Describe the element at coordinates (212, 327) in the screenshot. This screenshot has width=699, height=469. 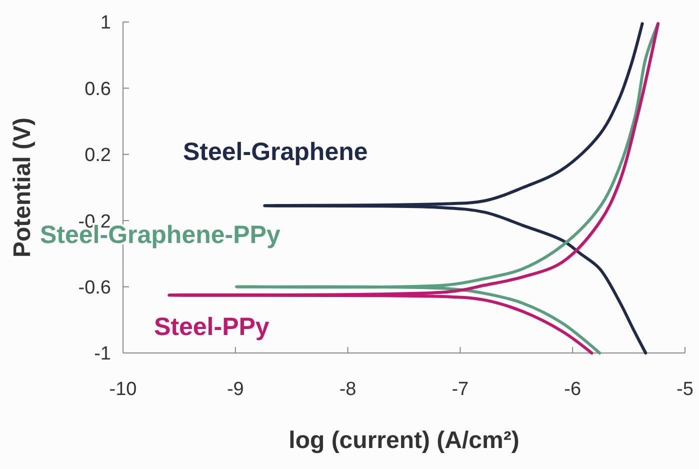
I see `series-label: Steel-PPy` at that location.